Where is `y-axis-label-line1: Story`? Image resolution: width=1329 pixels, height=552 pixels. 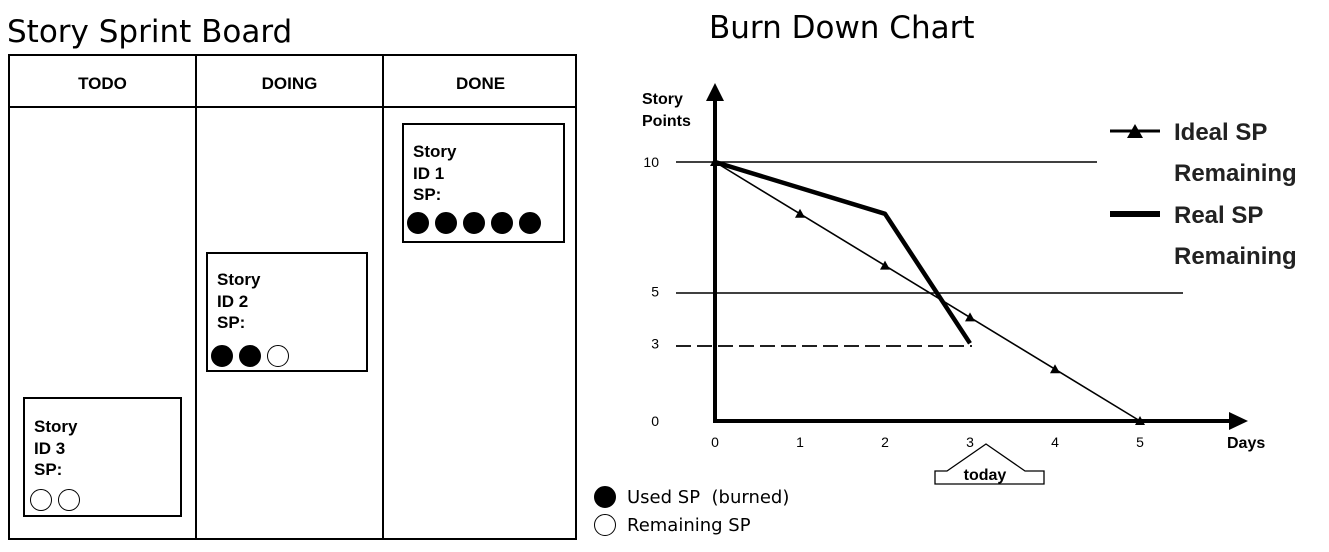 y-axis-label-line1: Story is located at coordinates (662, 99).